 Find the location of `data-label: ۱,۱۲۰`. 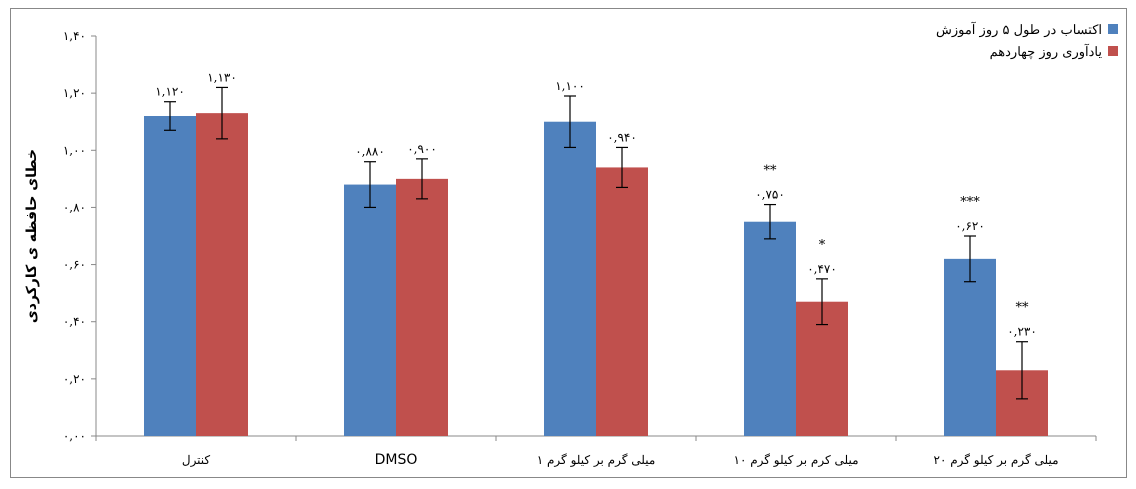

data-label: ۱,۱۲۰ is located at coordinates (170, 92).